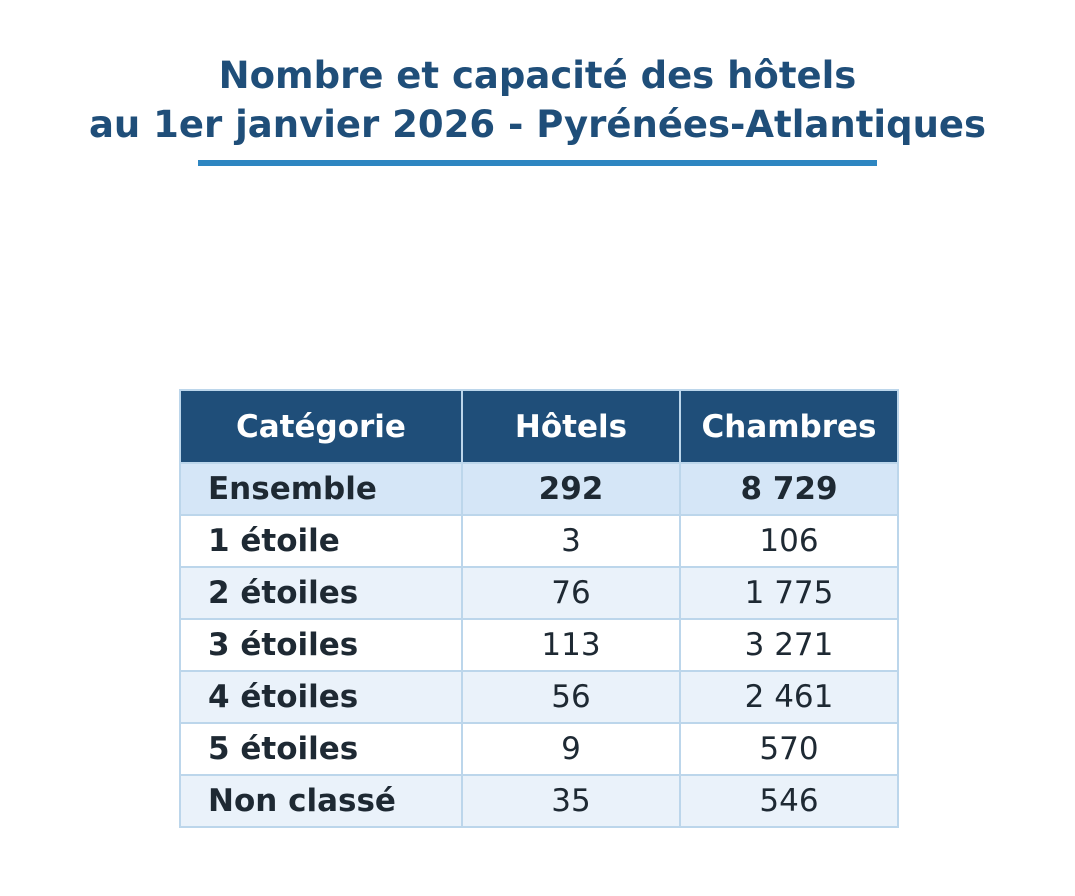 This screenshot has height=896, width=1075. I want to click on table-header-row: Catégorie Hôtels Chambres, so click(539, 426).